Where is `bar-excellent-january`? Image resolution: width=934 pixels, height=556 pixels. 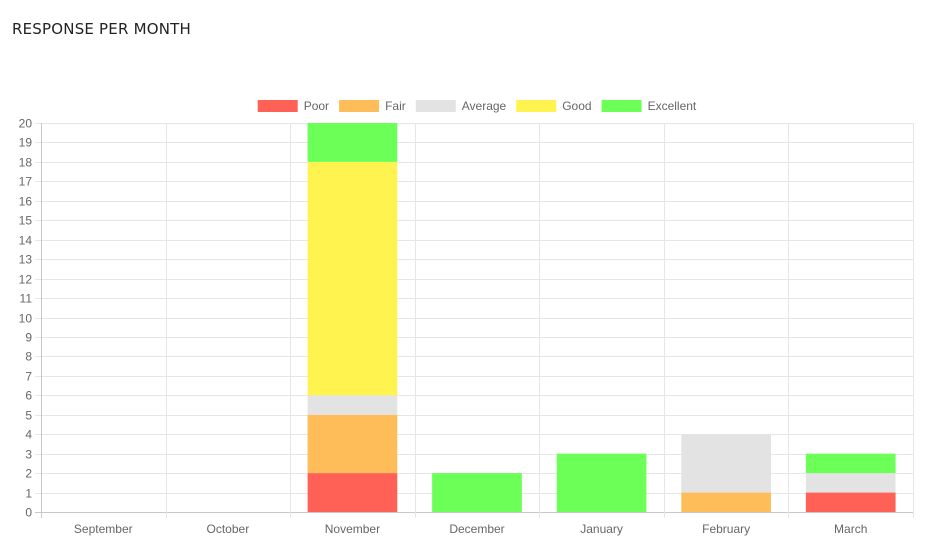
bar-excellent-january is located at coordinates (601, 482).